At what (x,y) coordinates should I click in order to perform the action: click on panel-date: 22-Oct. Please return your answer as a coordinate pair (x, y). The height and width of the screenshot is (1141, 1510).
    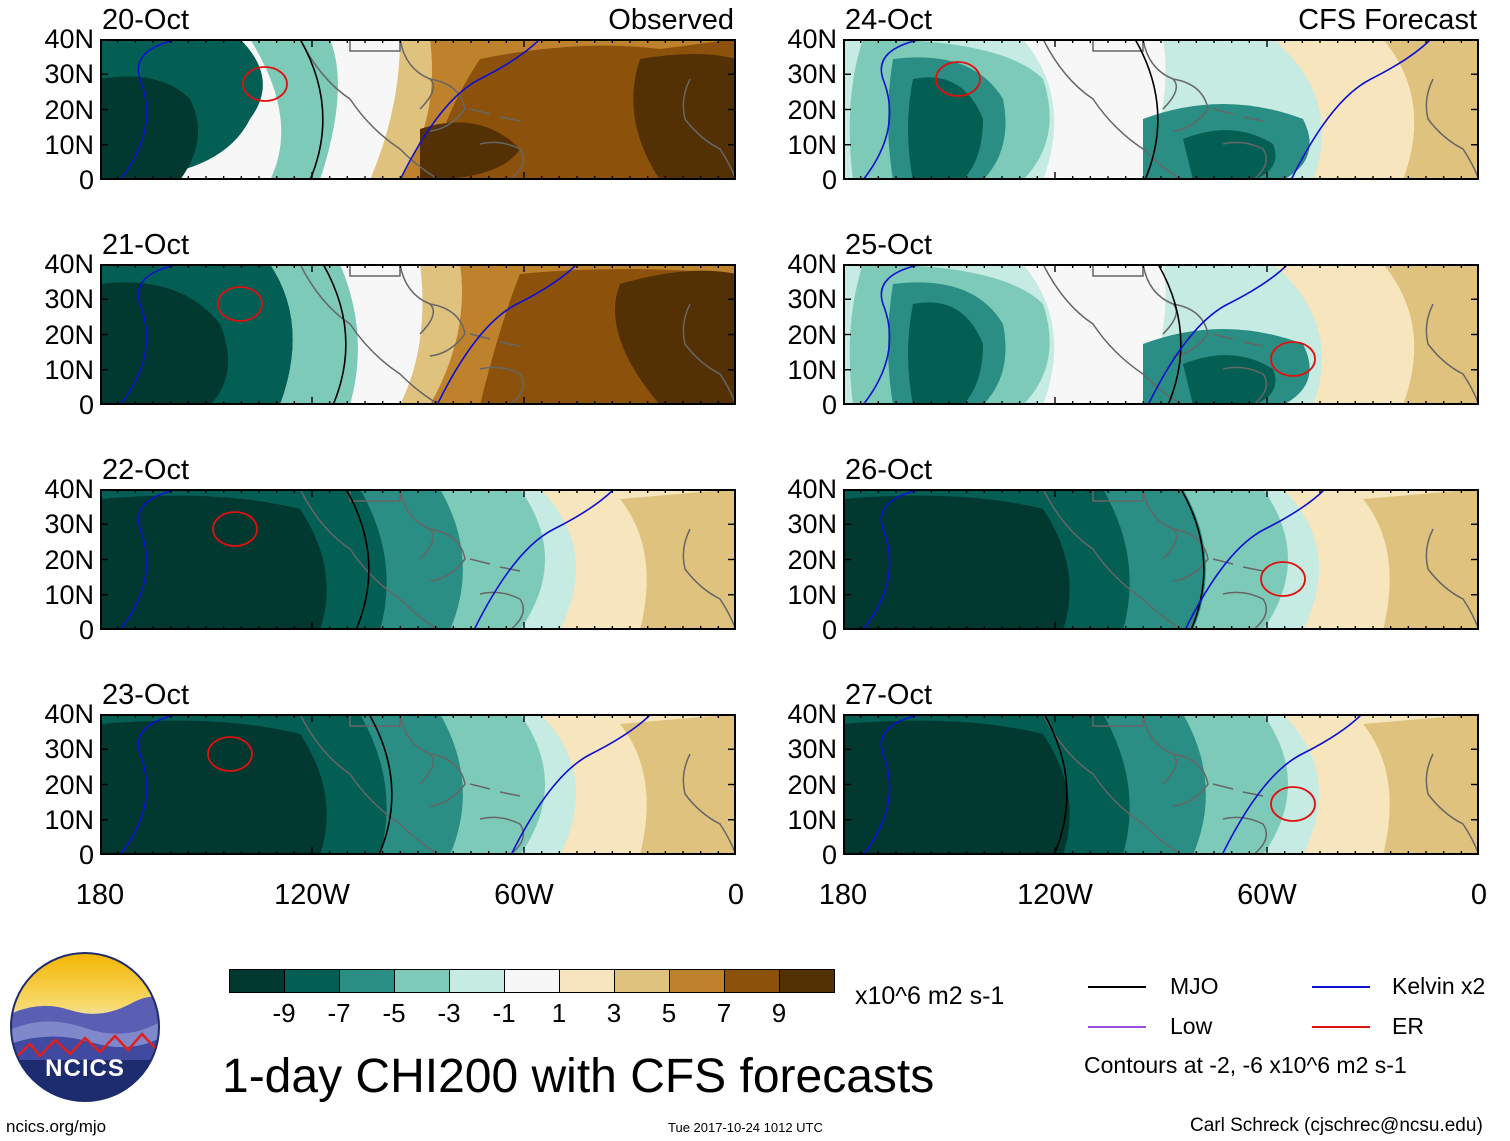
    Looking at the image, I should click on (146, 470).